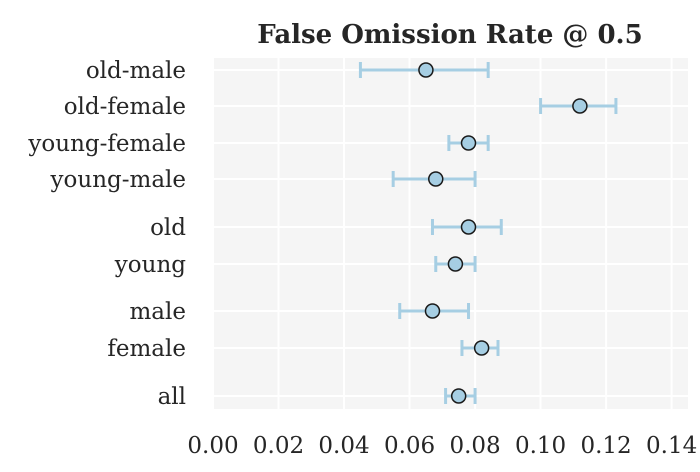  I want to click on x-tick-label: 0.00, so click(212, 446).